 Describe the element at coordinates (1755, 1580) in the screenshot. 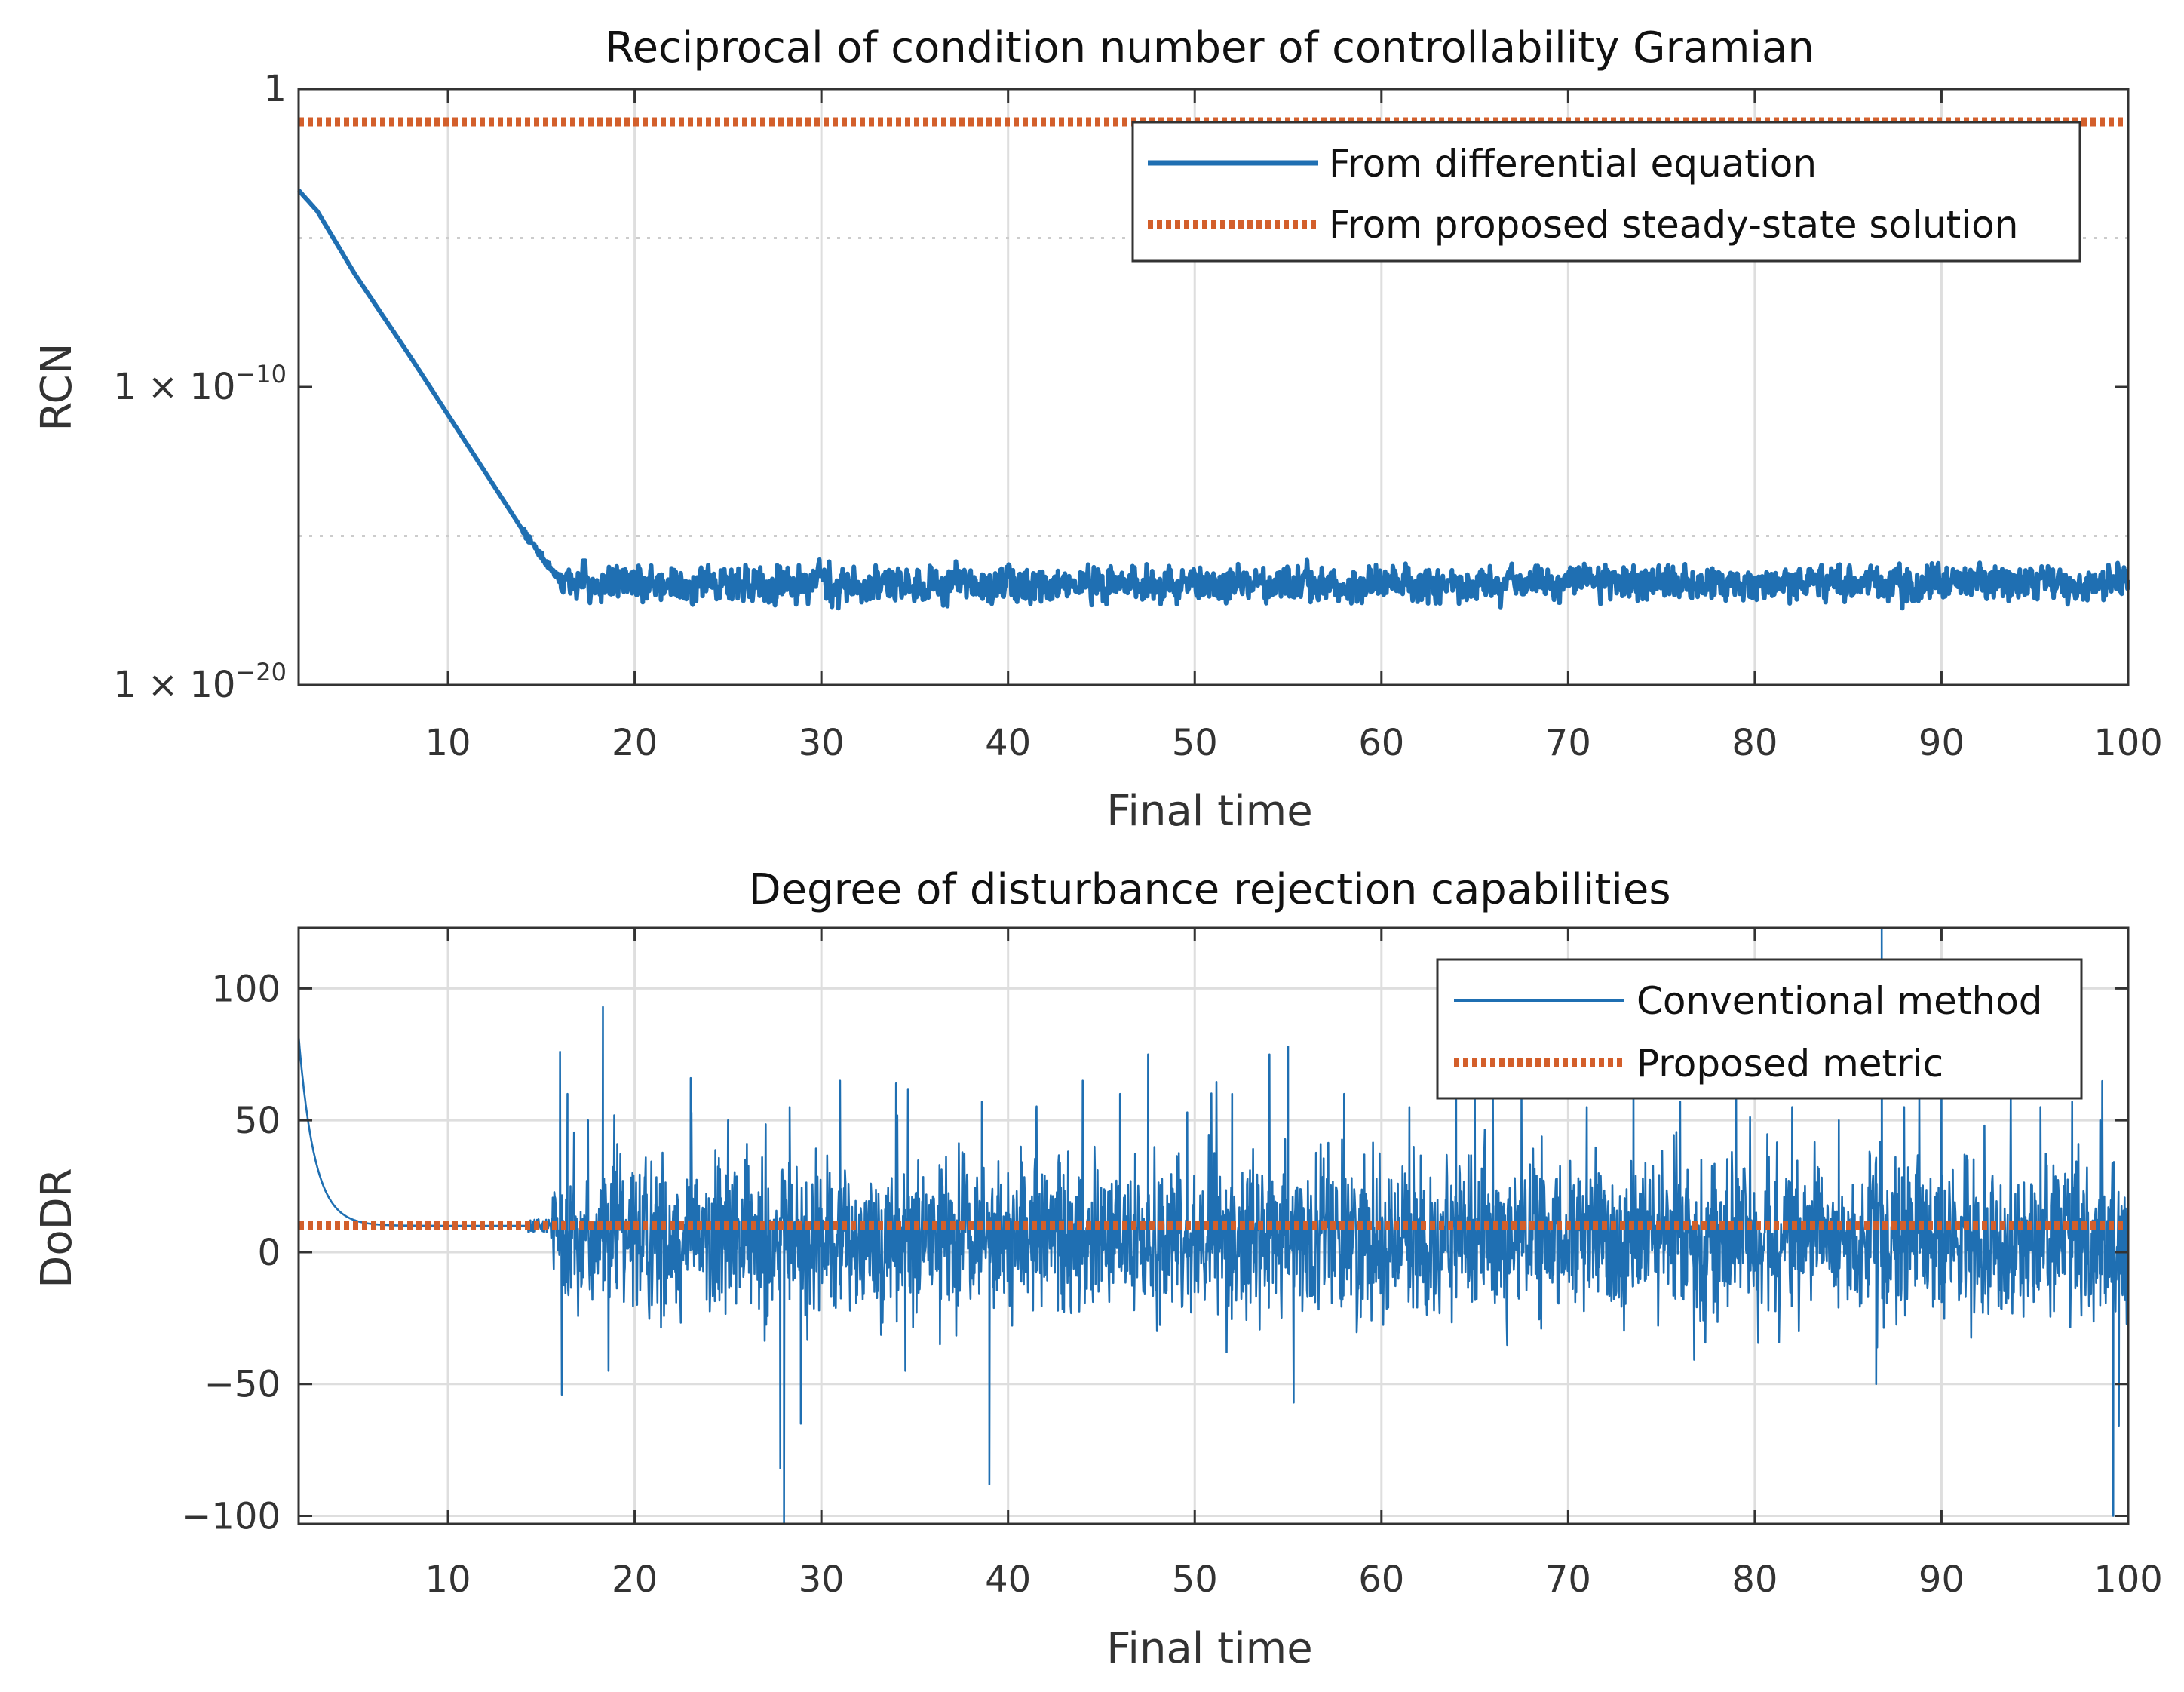

I see `dodr-x-tick-label: 80` at that location.